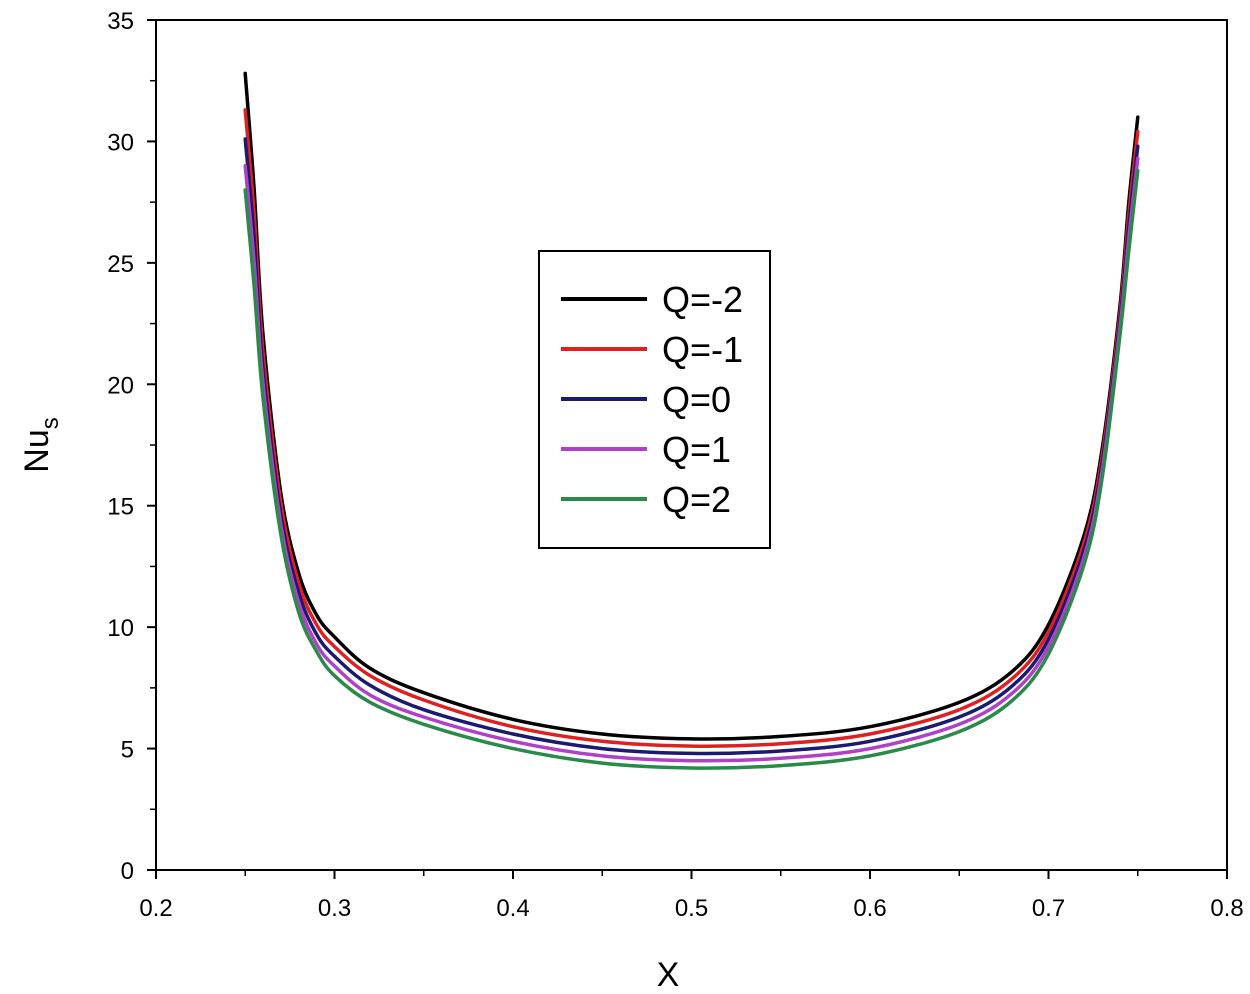  What do you see at coordinates (50, 423) in the screenshot?
I see `y-axis-title-subscript: s` at bounding box center [50, 423].